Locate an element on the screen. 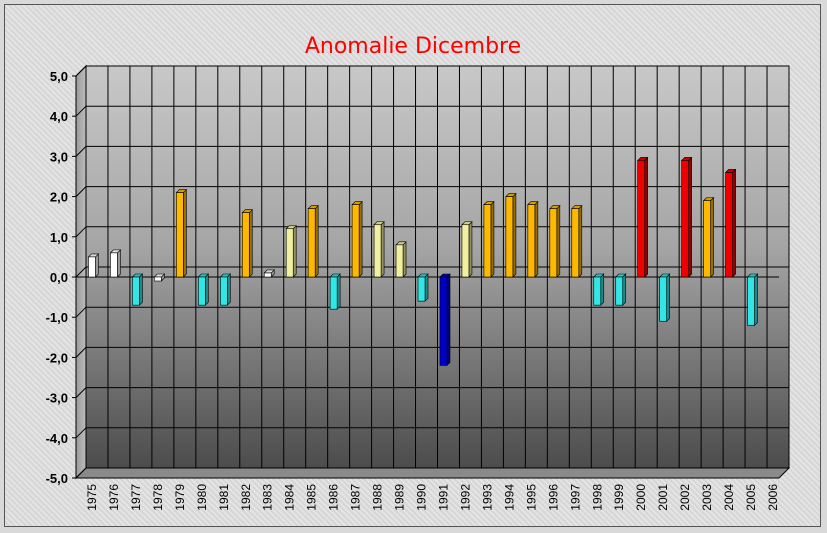  x-tick-label: 2000 is located at coordinates (641, 497).